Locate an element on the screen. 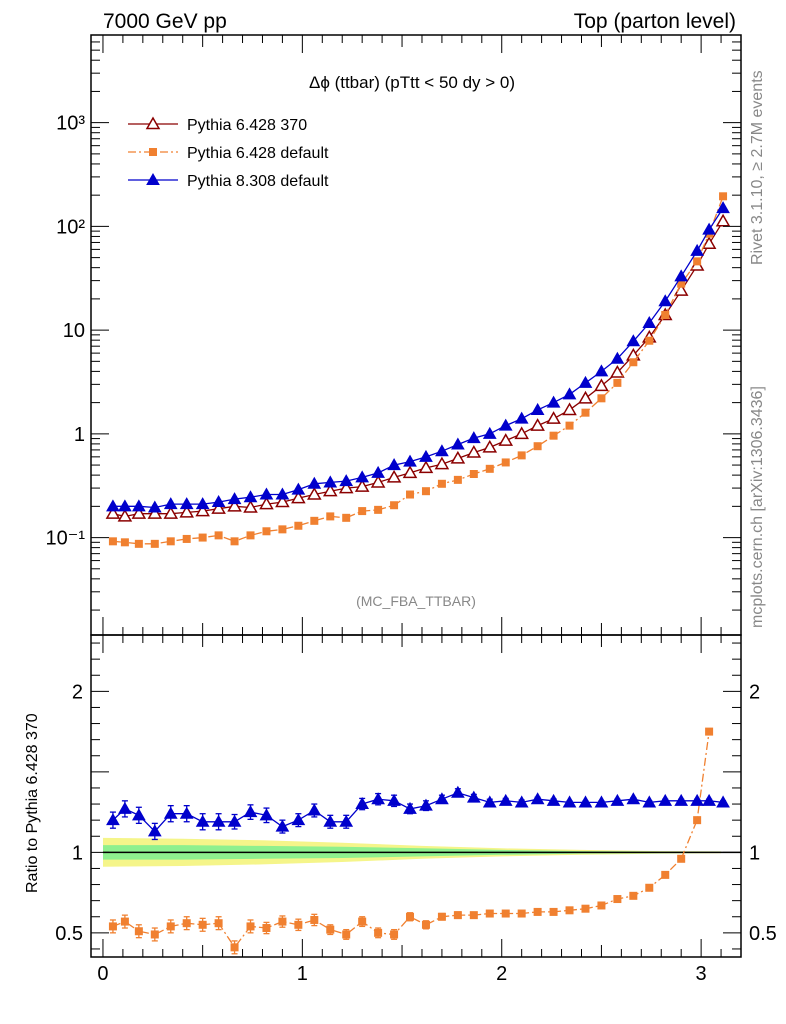 The width and height of the screenshot is (786, 1024). legend-entry-label: Pythia 6.428 370 is located at coordinates (247, 125).